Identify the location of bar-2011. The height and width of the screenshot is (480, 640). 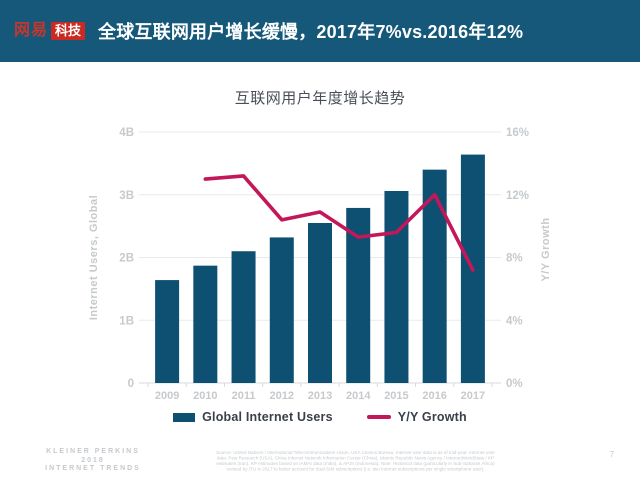
(243, 317).